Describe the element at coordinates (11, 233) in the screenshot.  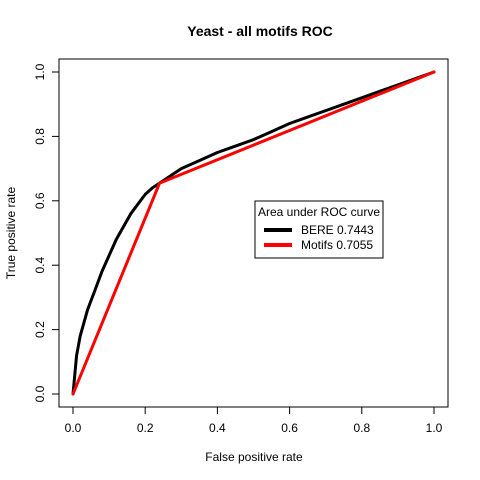
I see `y-axis-label: True positive rate` at that location.